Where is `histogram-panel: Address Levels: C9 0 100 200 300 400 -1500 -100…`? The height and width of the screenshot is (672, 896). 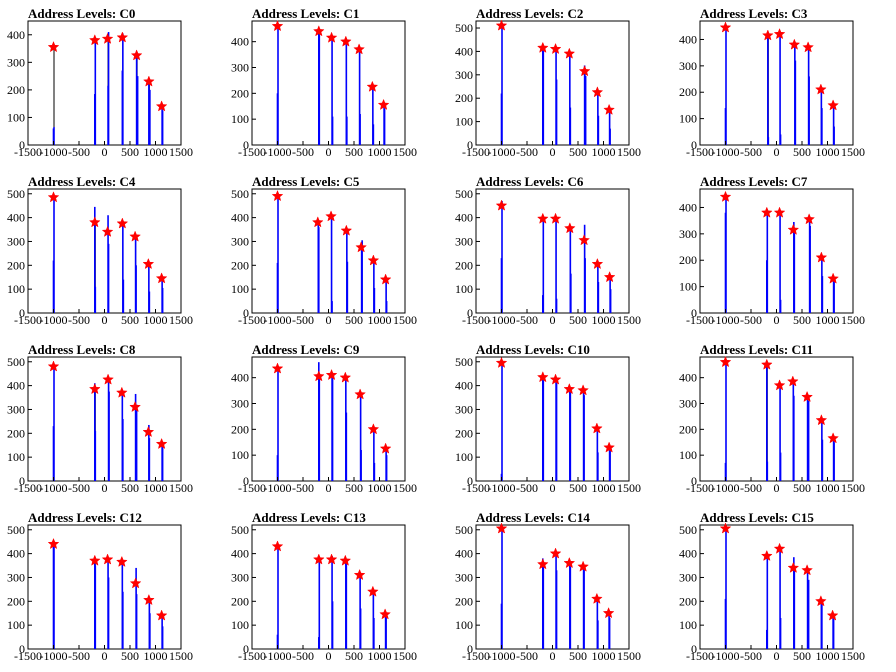
histogram-panel: Address Levels: C9 0 100 200 300 400 -1500 -100… is located at coordinates (336, 420).